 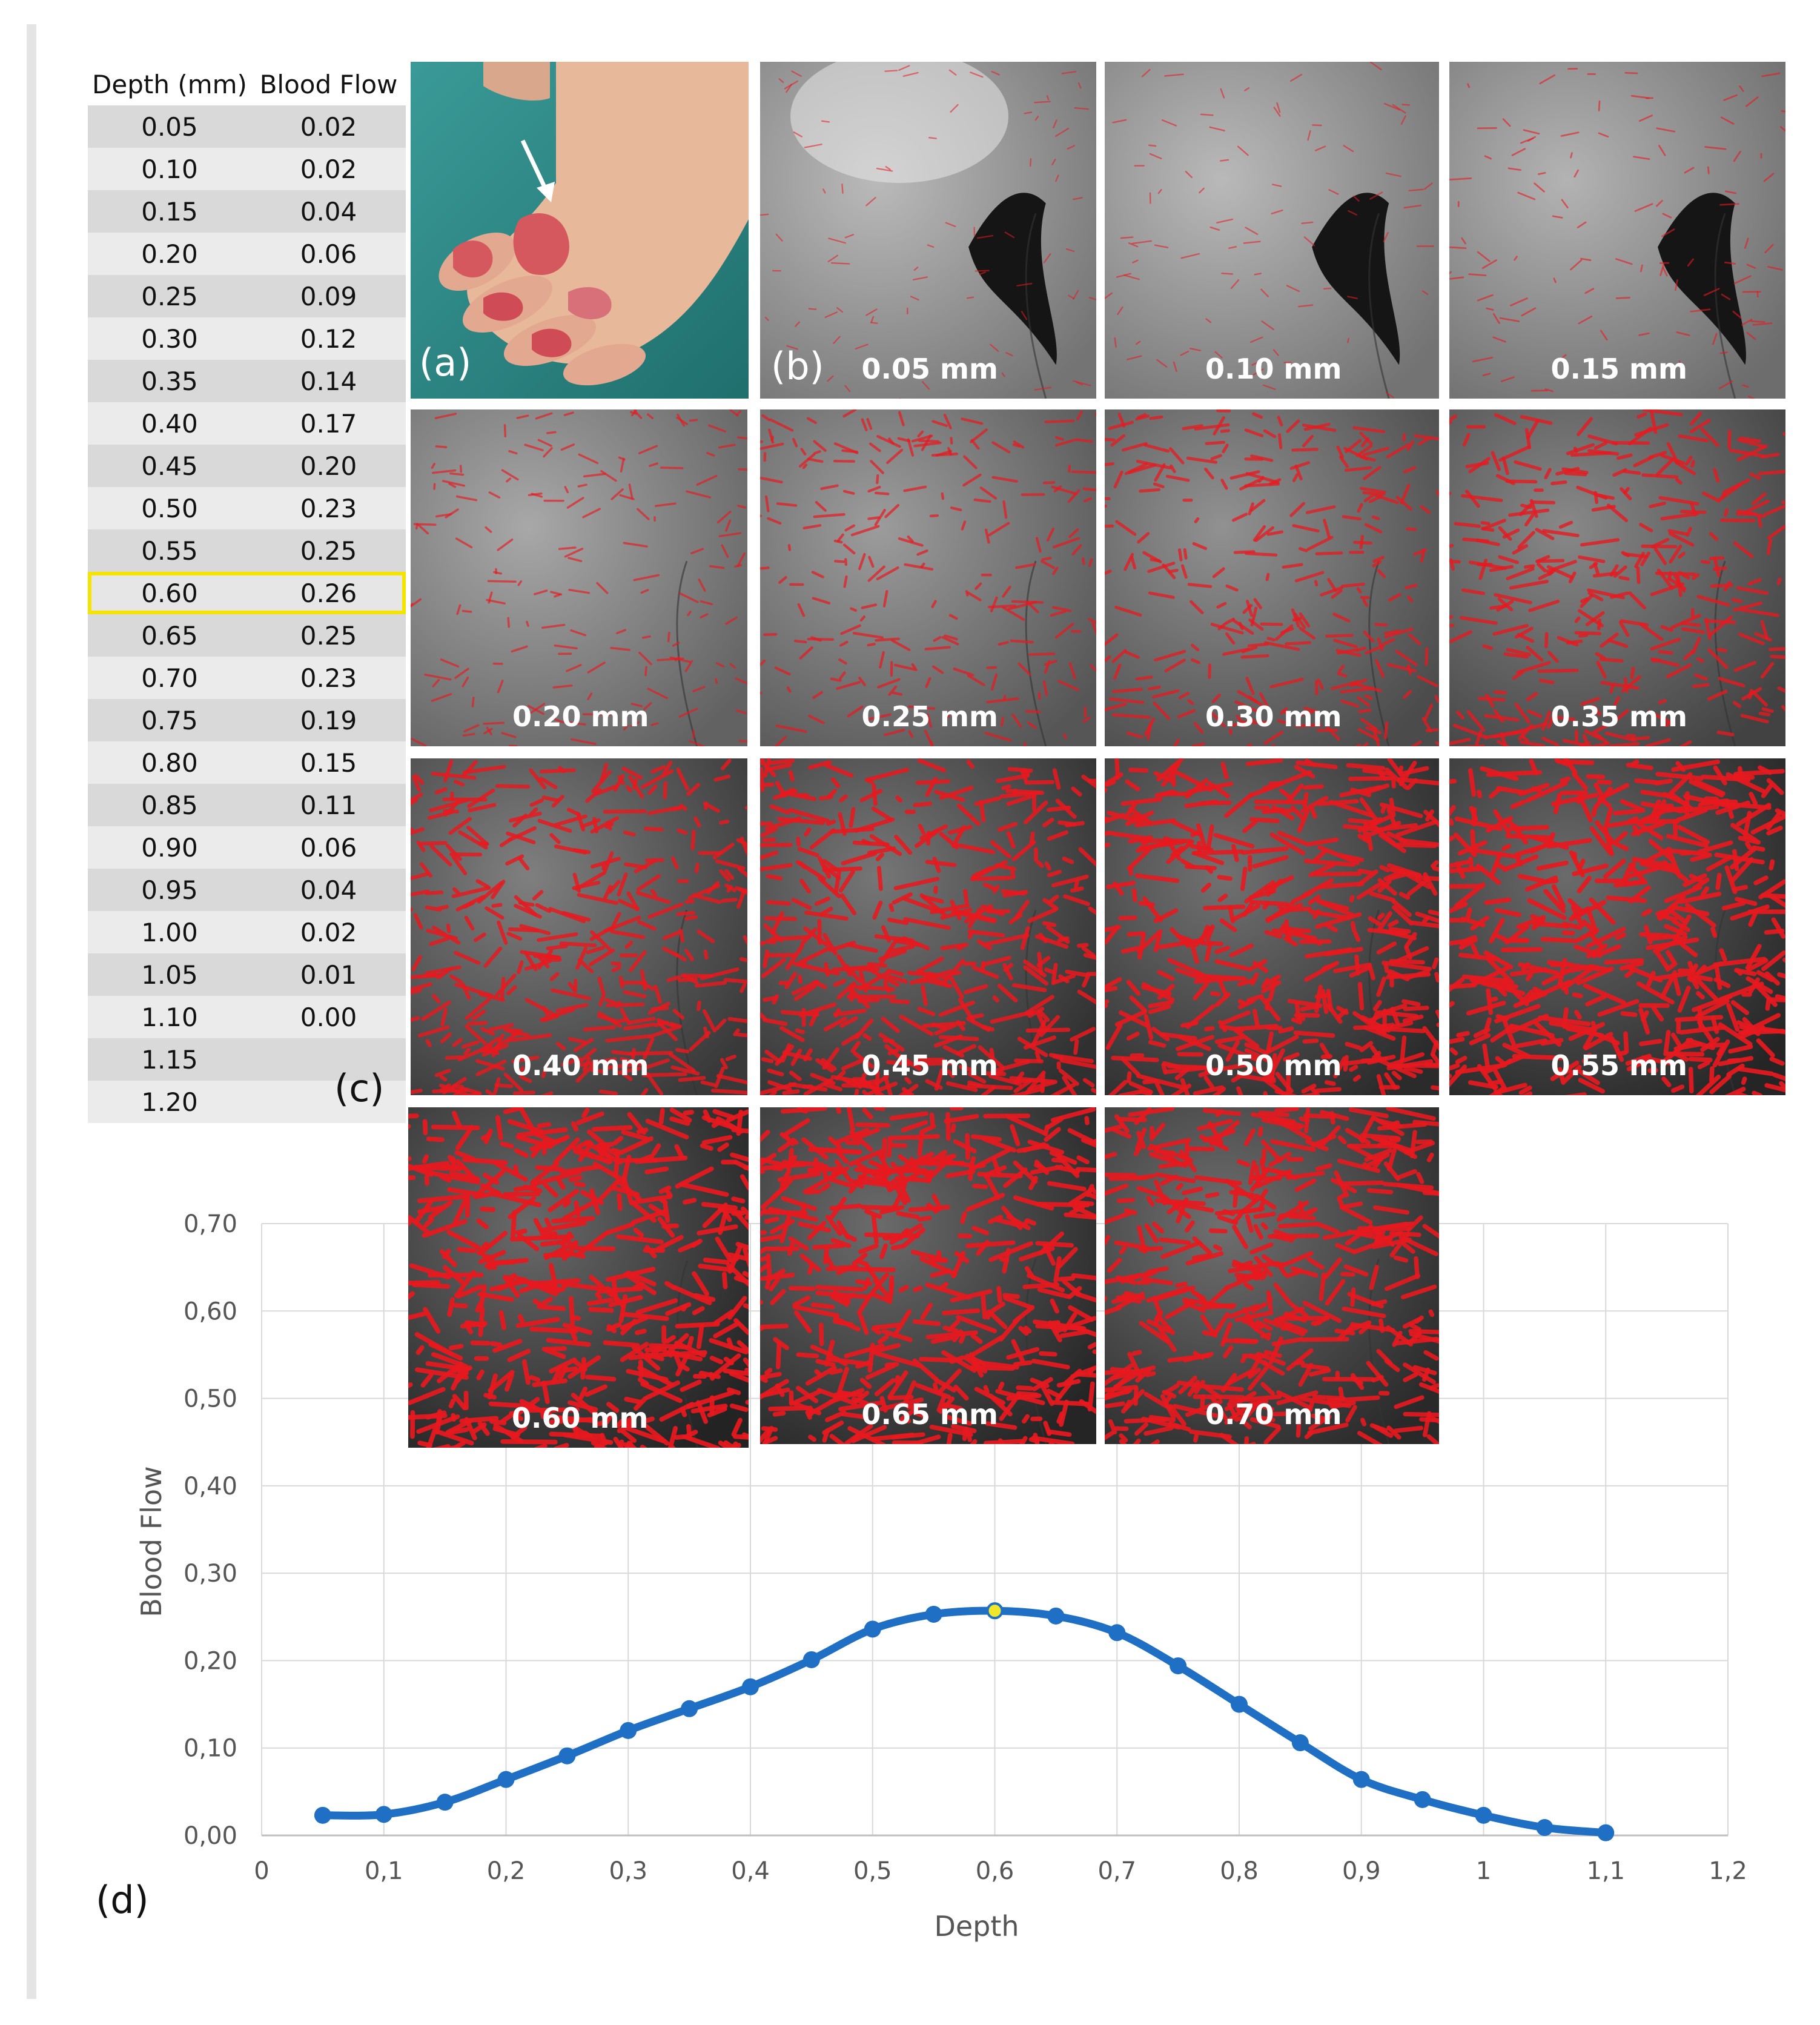 What do you see at coordinates (929, 1414) in the screenshot?
I see `depth-label: 0.65 mm` at bounding box center [929, 1414].